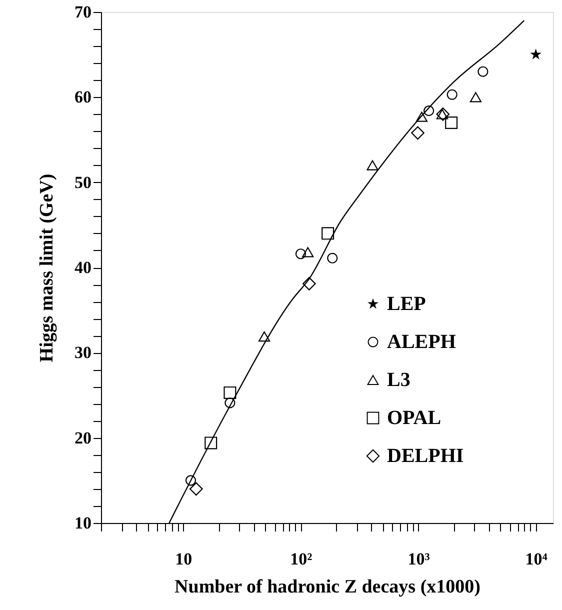 Image resolution: width=562 pixels, height=610 pixels. What do you see at coordinates (301, 559) in the screenshot?
I see `x-tick-label: 10²` at bounding box center [301, 559].